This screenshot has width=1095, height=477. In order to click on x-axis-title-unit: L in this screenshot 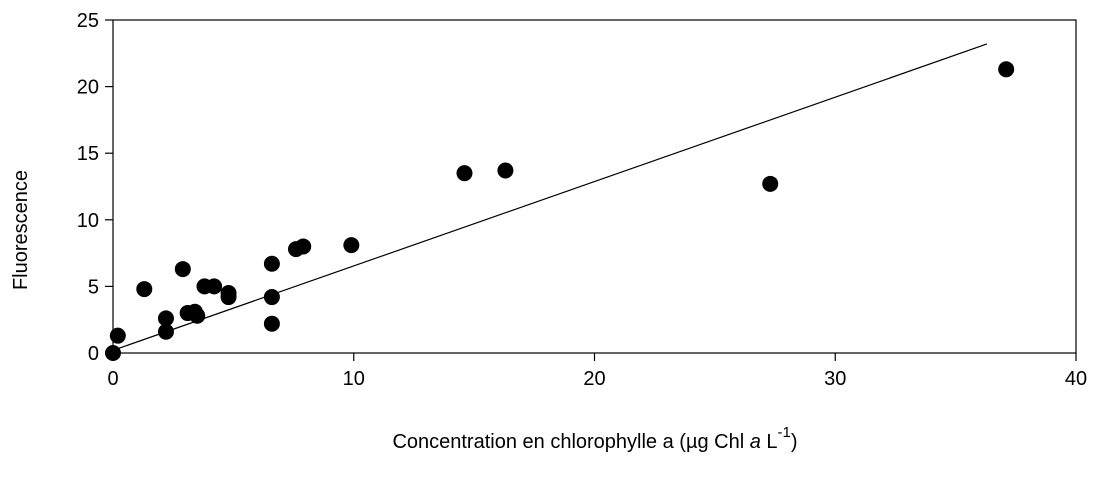, I will do `click(769, 442)`.